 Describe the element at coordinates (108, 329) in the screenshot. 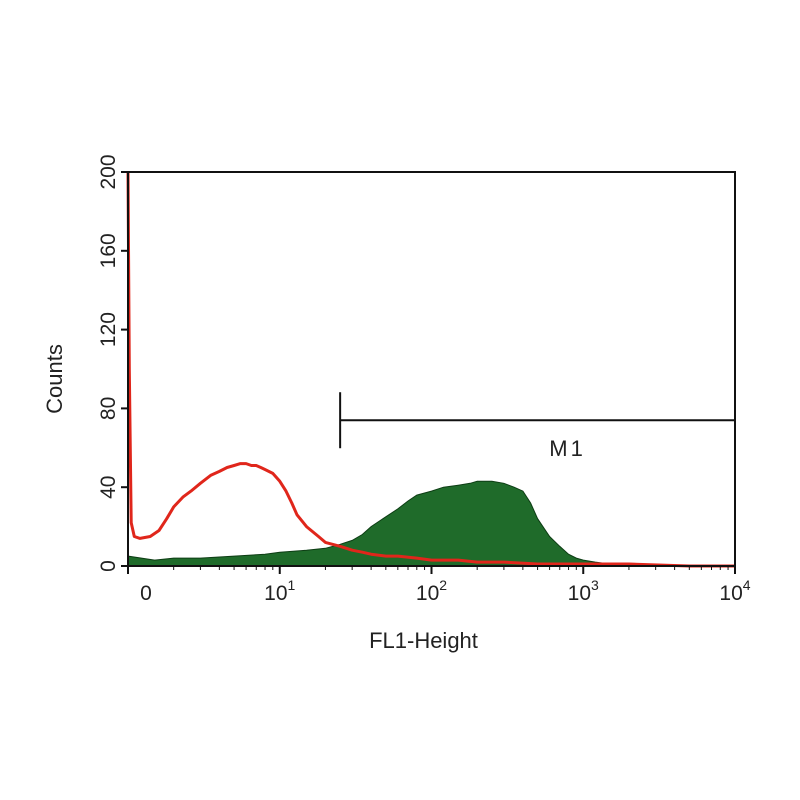

I see `y-tick-label-3: 120` at that location.